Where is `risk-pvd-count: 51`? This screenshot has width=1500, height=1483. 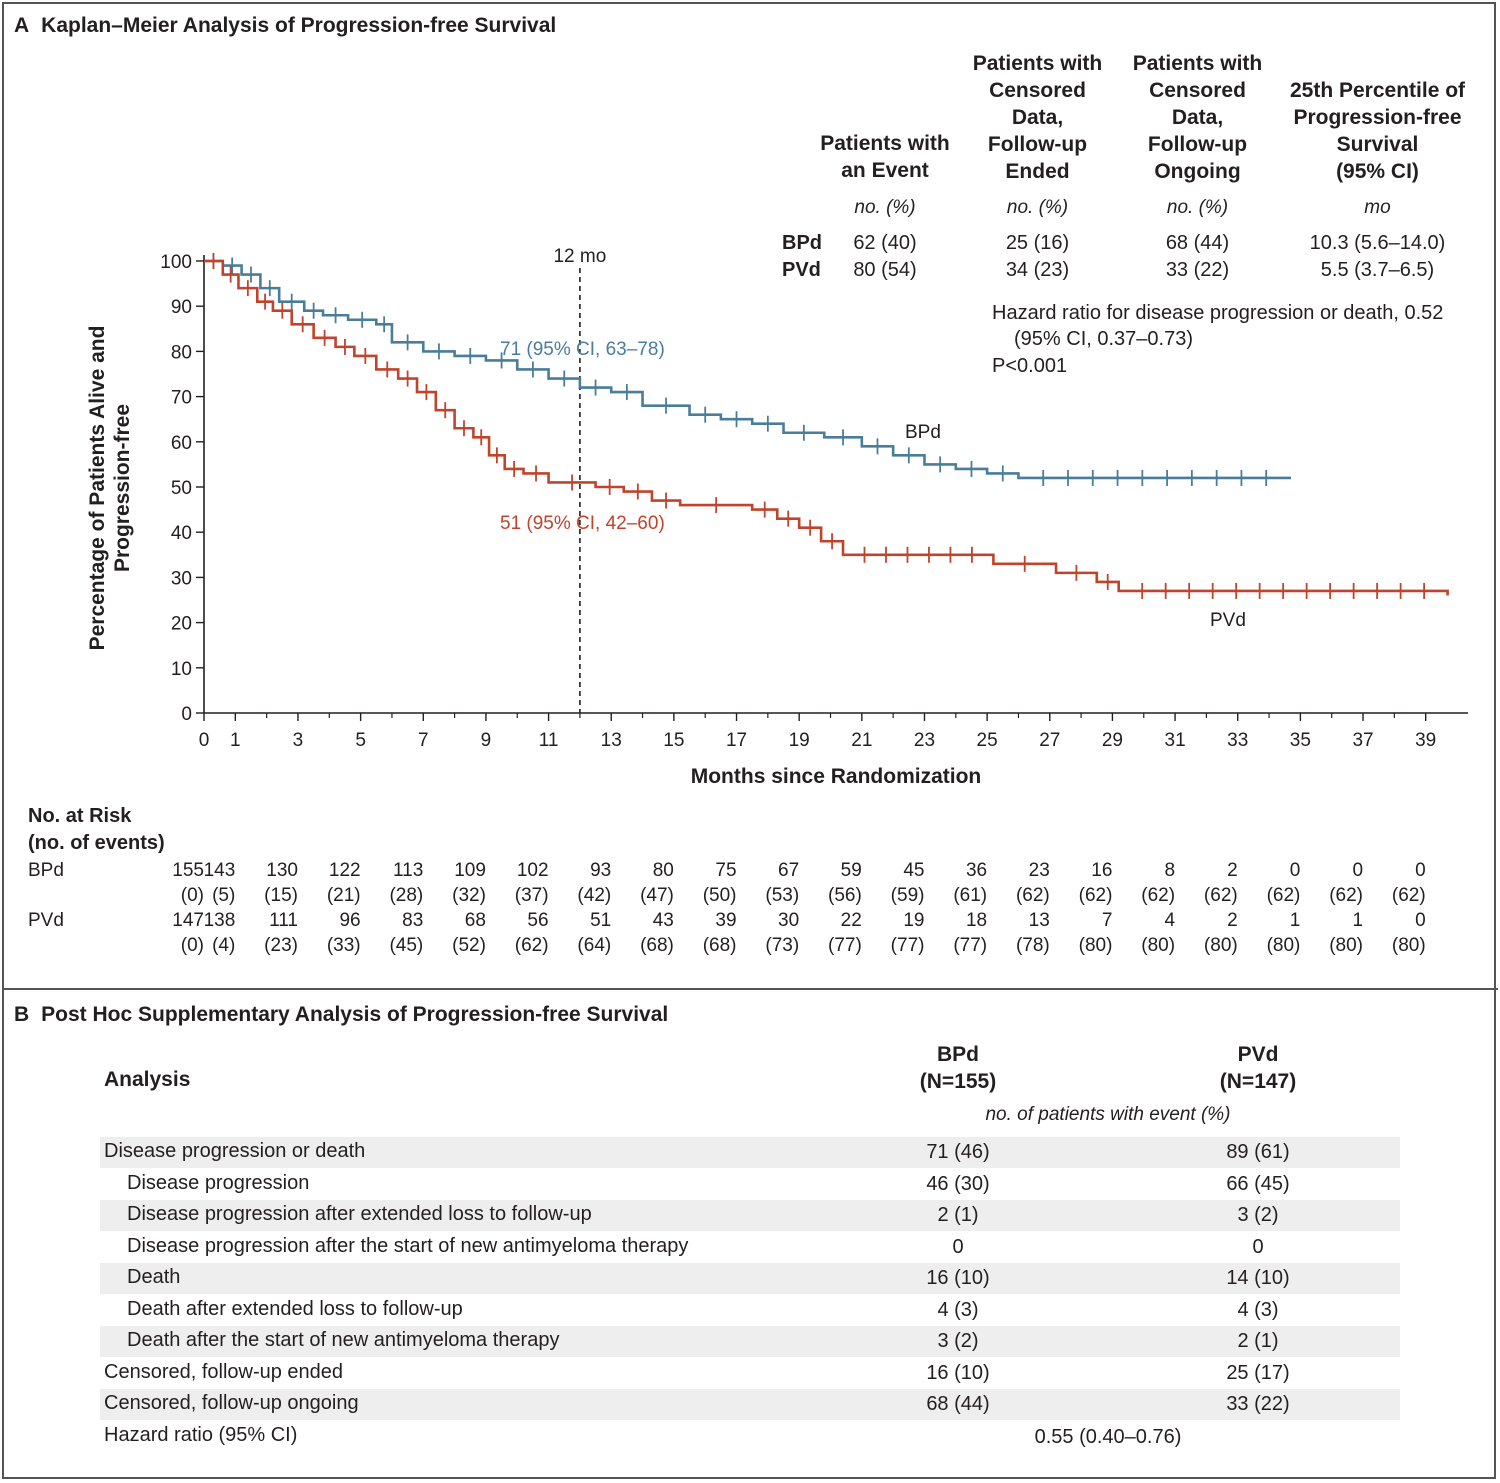
risk-pvd-count: 51 is located at coordinates (601, 920).